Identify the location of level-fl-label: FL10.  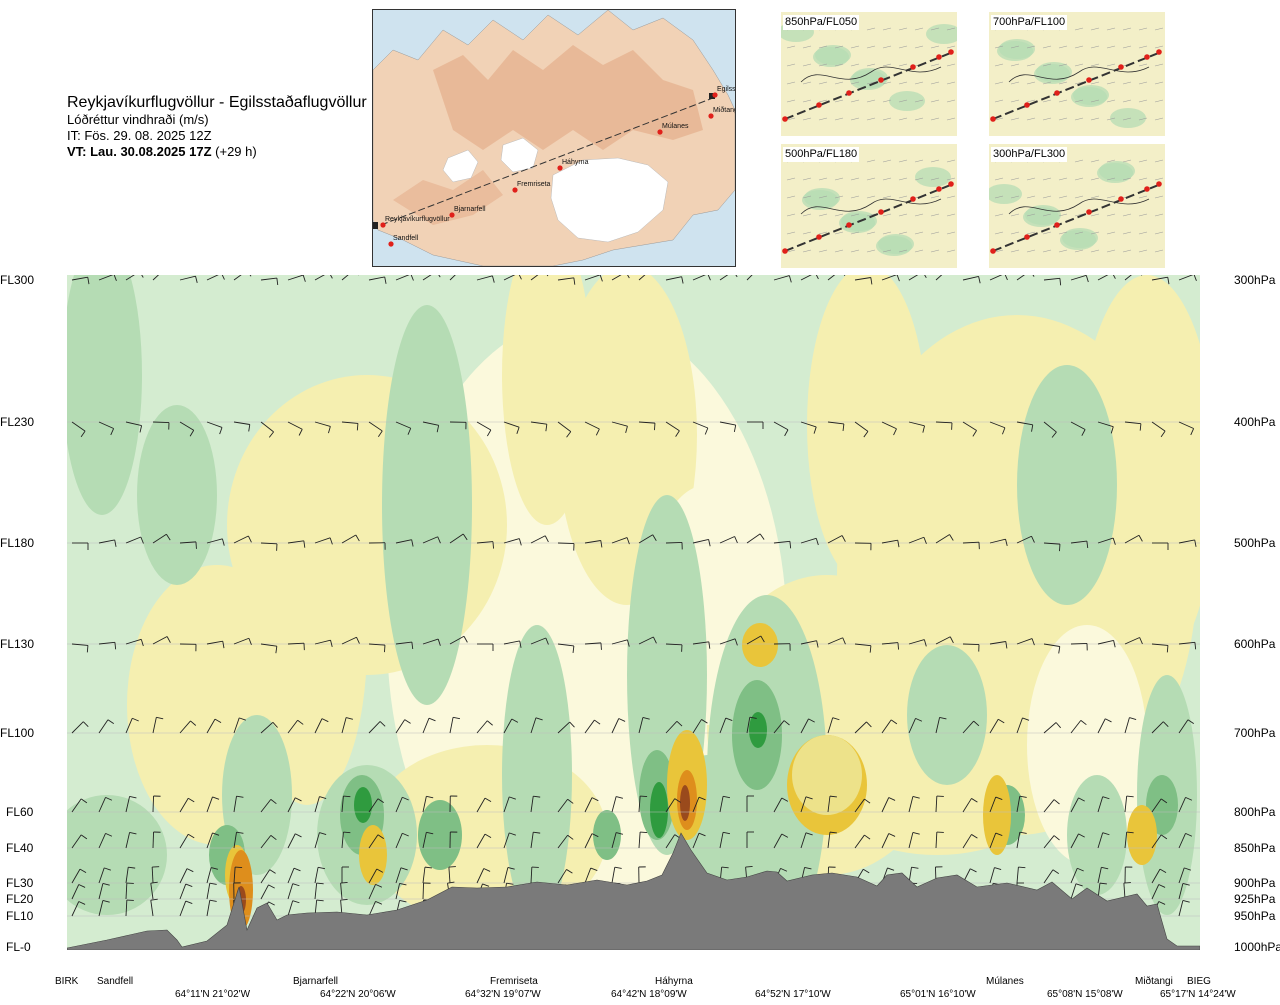
(20, 916).